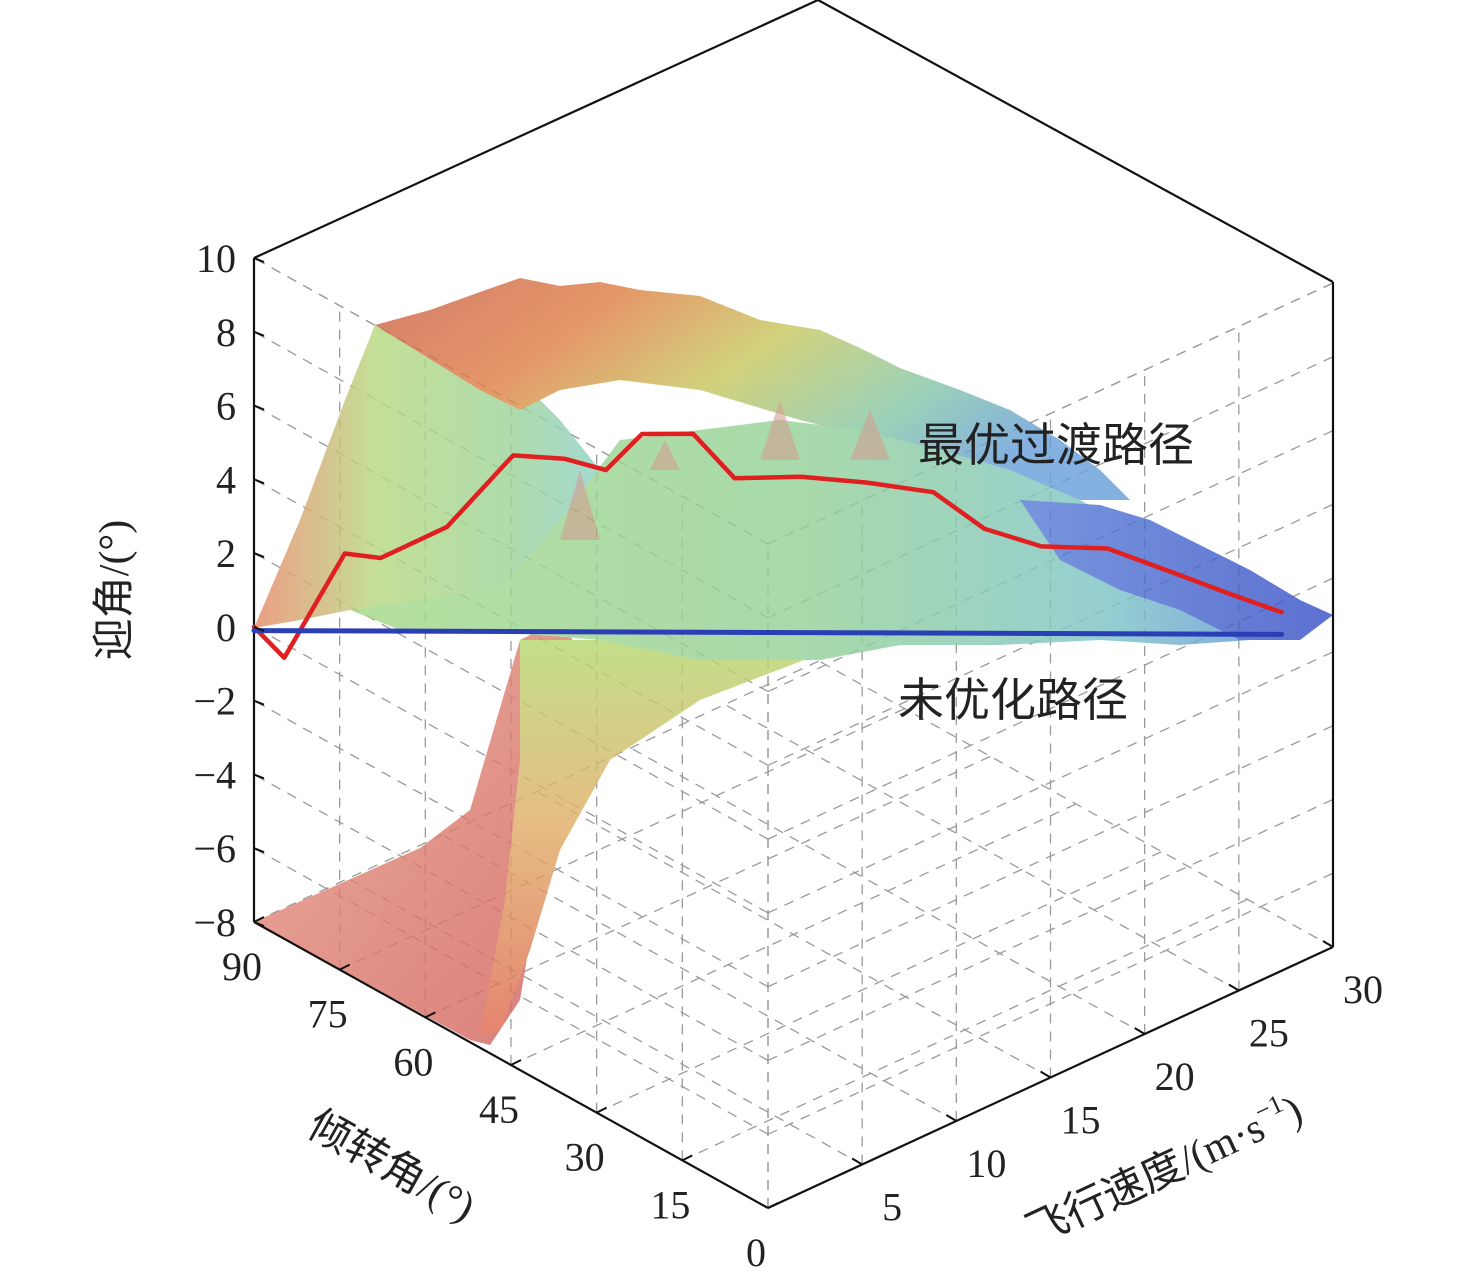  Describe the element at coordinates (328, 1014) in the screenshot. I see `y-tick-label: 75` at that location.